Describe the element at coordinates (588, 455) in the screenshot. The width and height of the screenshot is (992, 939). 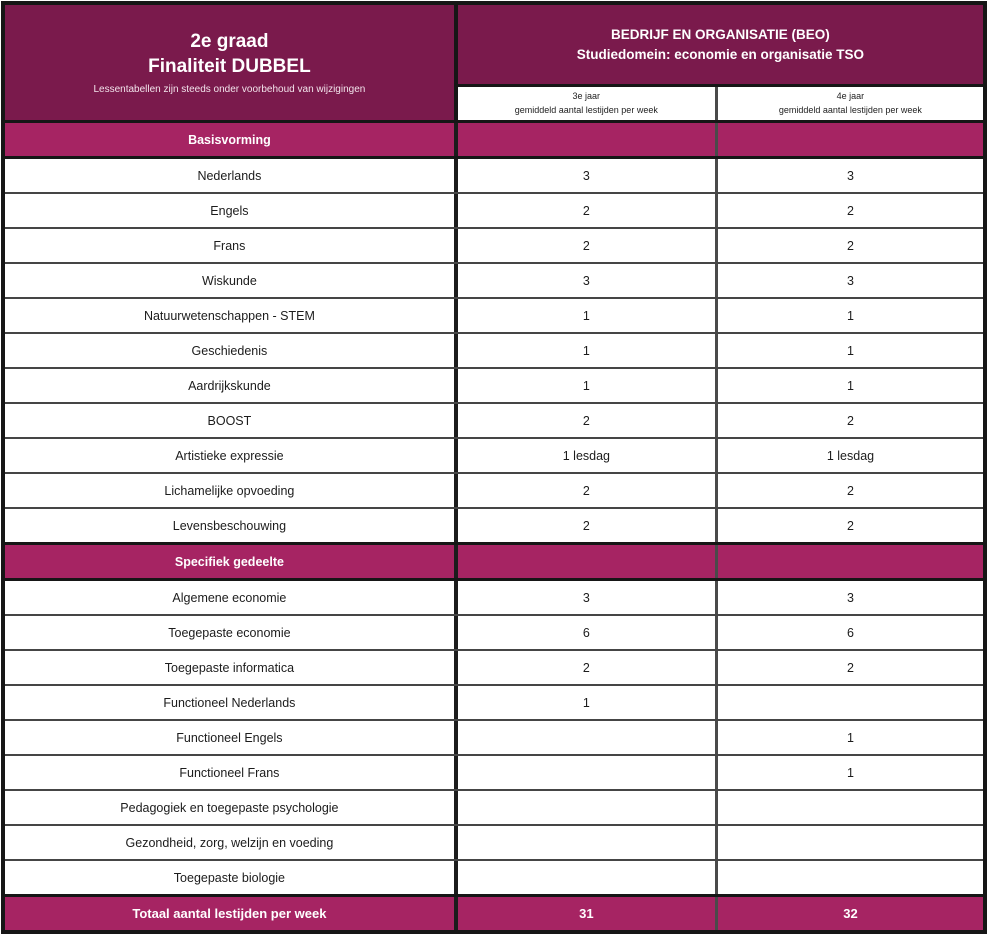
I see `value-3e-jaar: 1 lesdag` at that location.